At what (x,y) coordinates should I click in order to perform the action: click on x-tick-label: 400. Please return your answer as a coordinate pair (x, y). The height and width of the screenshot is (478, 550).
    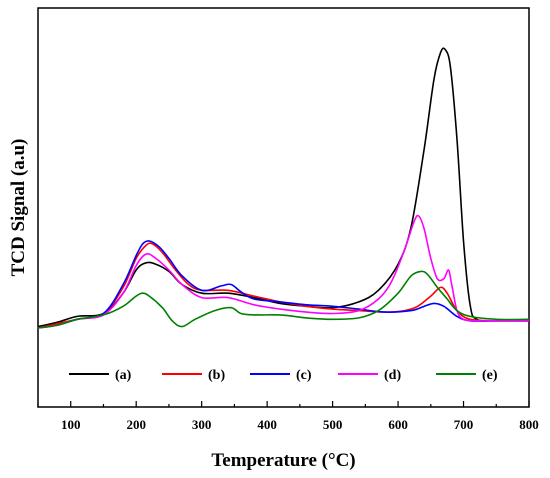
    Looking at the image, I should click on (267, 424).